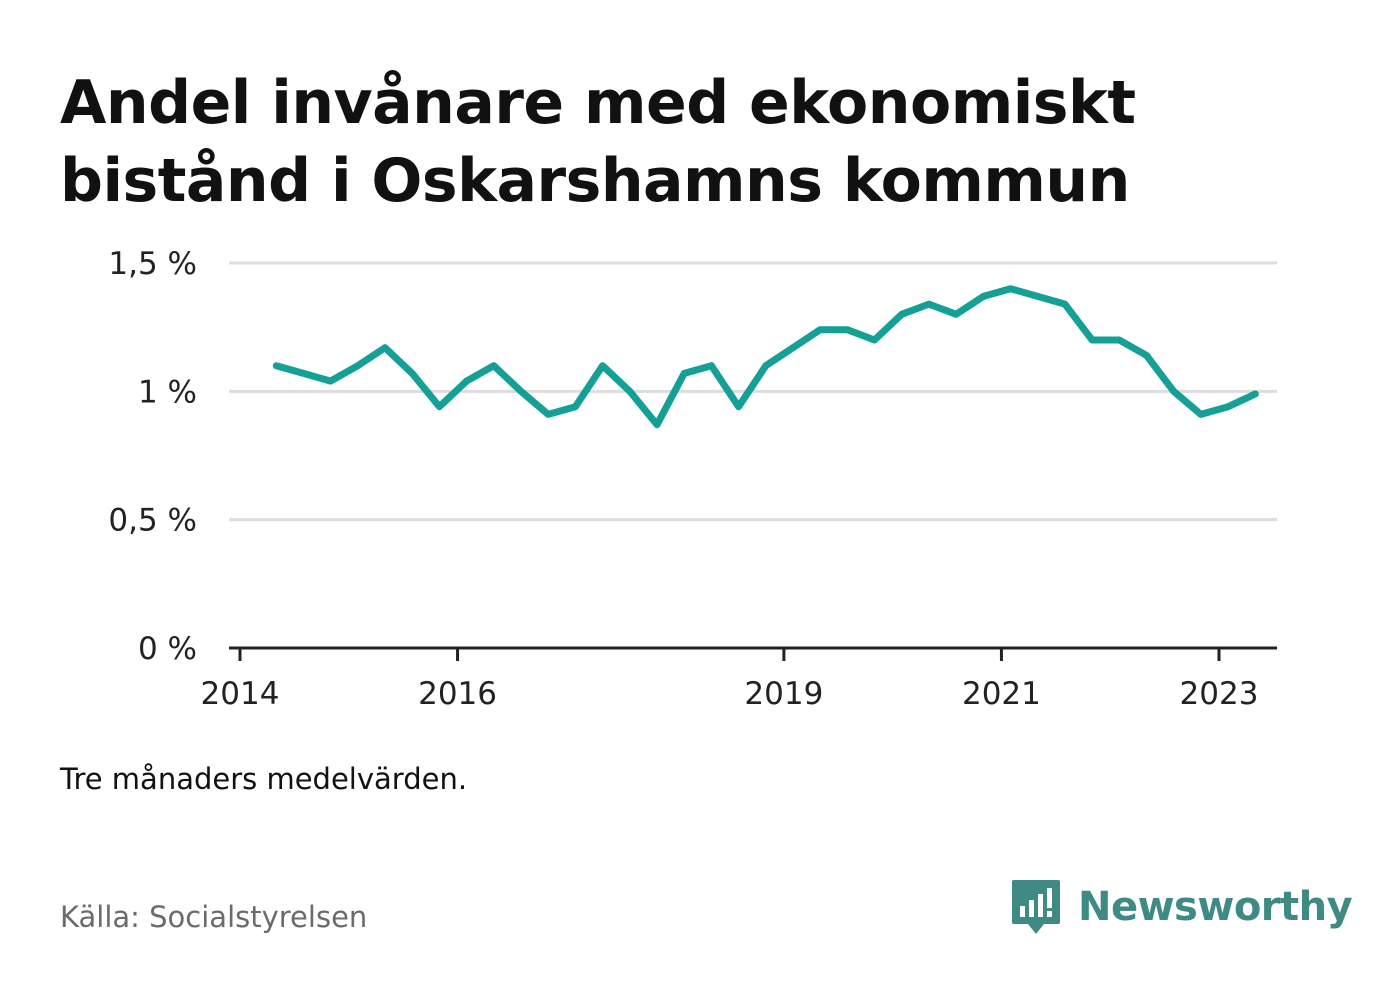 The height and width of the screenshot is (999, 1382). Describe the element at coordinates (595, 181) in the screenshot. I see `chart-title-line-2: bistånd i Oskarshamns kommun` at that location.